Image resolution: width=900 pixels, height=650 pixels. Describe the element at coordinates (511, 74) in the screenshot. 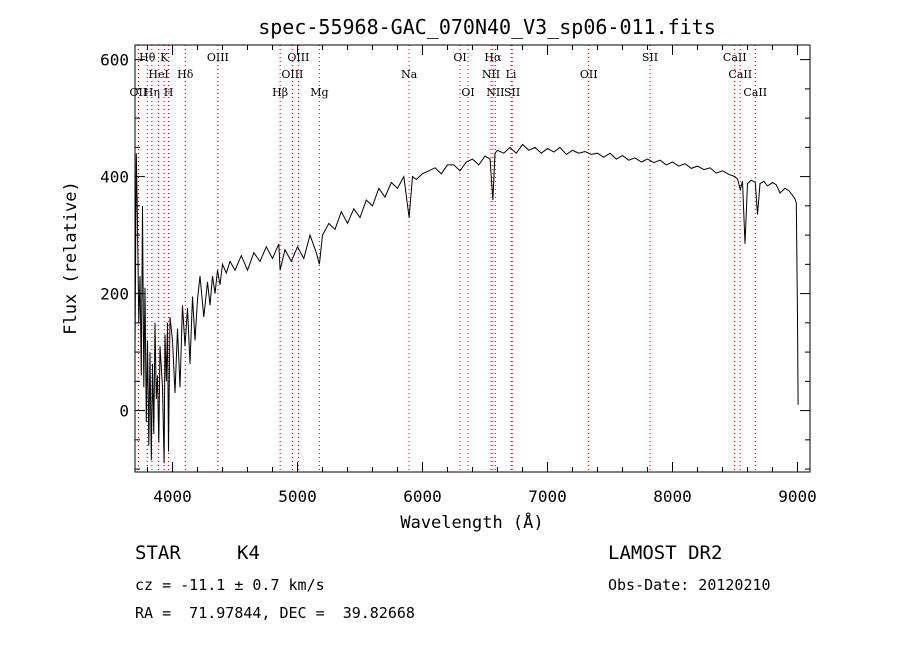

I see `marker-label-13: Li` at that location.